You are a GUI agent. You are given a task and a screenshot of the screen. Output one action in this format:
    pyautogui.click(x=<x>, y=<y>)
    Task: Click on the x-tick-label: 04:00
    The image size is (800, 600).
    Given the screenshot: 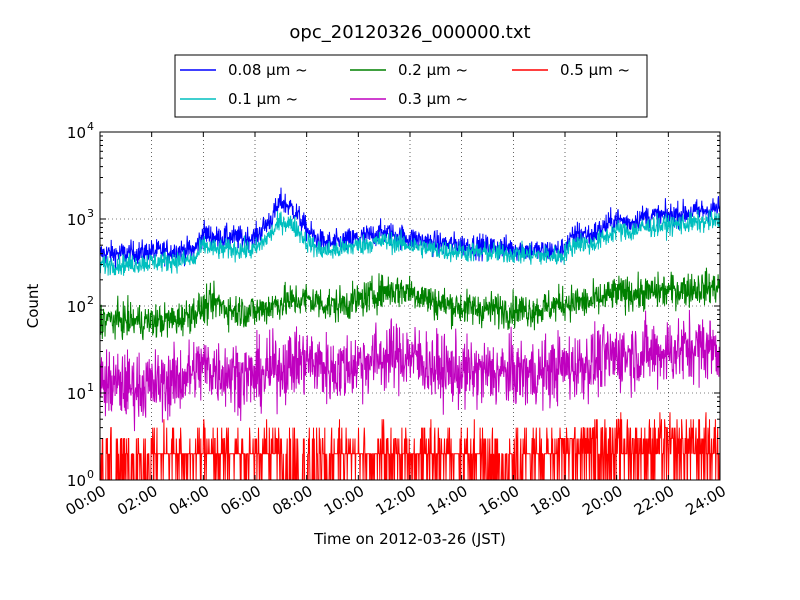 What is the action you would take?
    pyautogui.click(x=189, y=500)
    